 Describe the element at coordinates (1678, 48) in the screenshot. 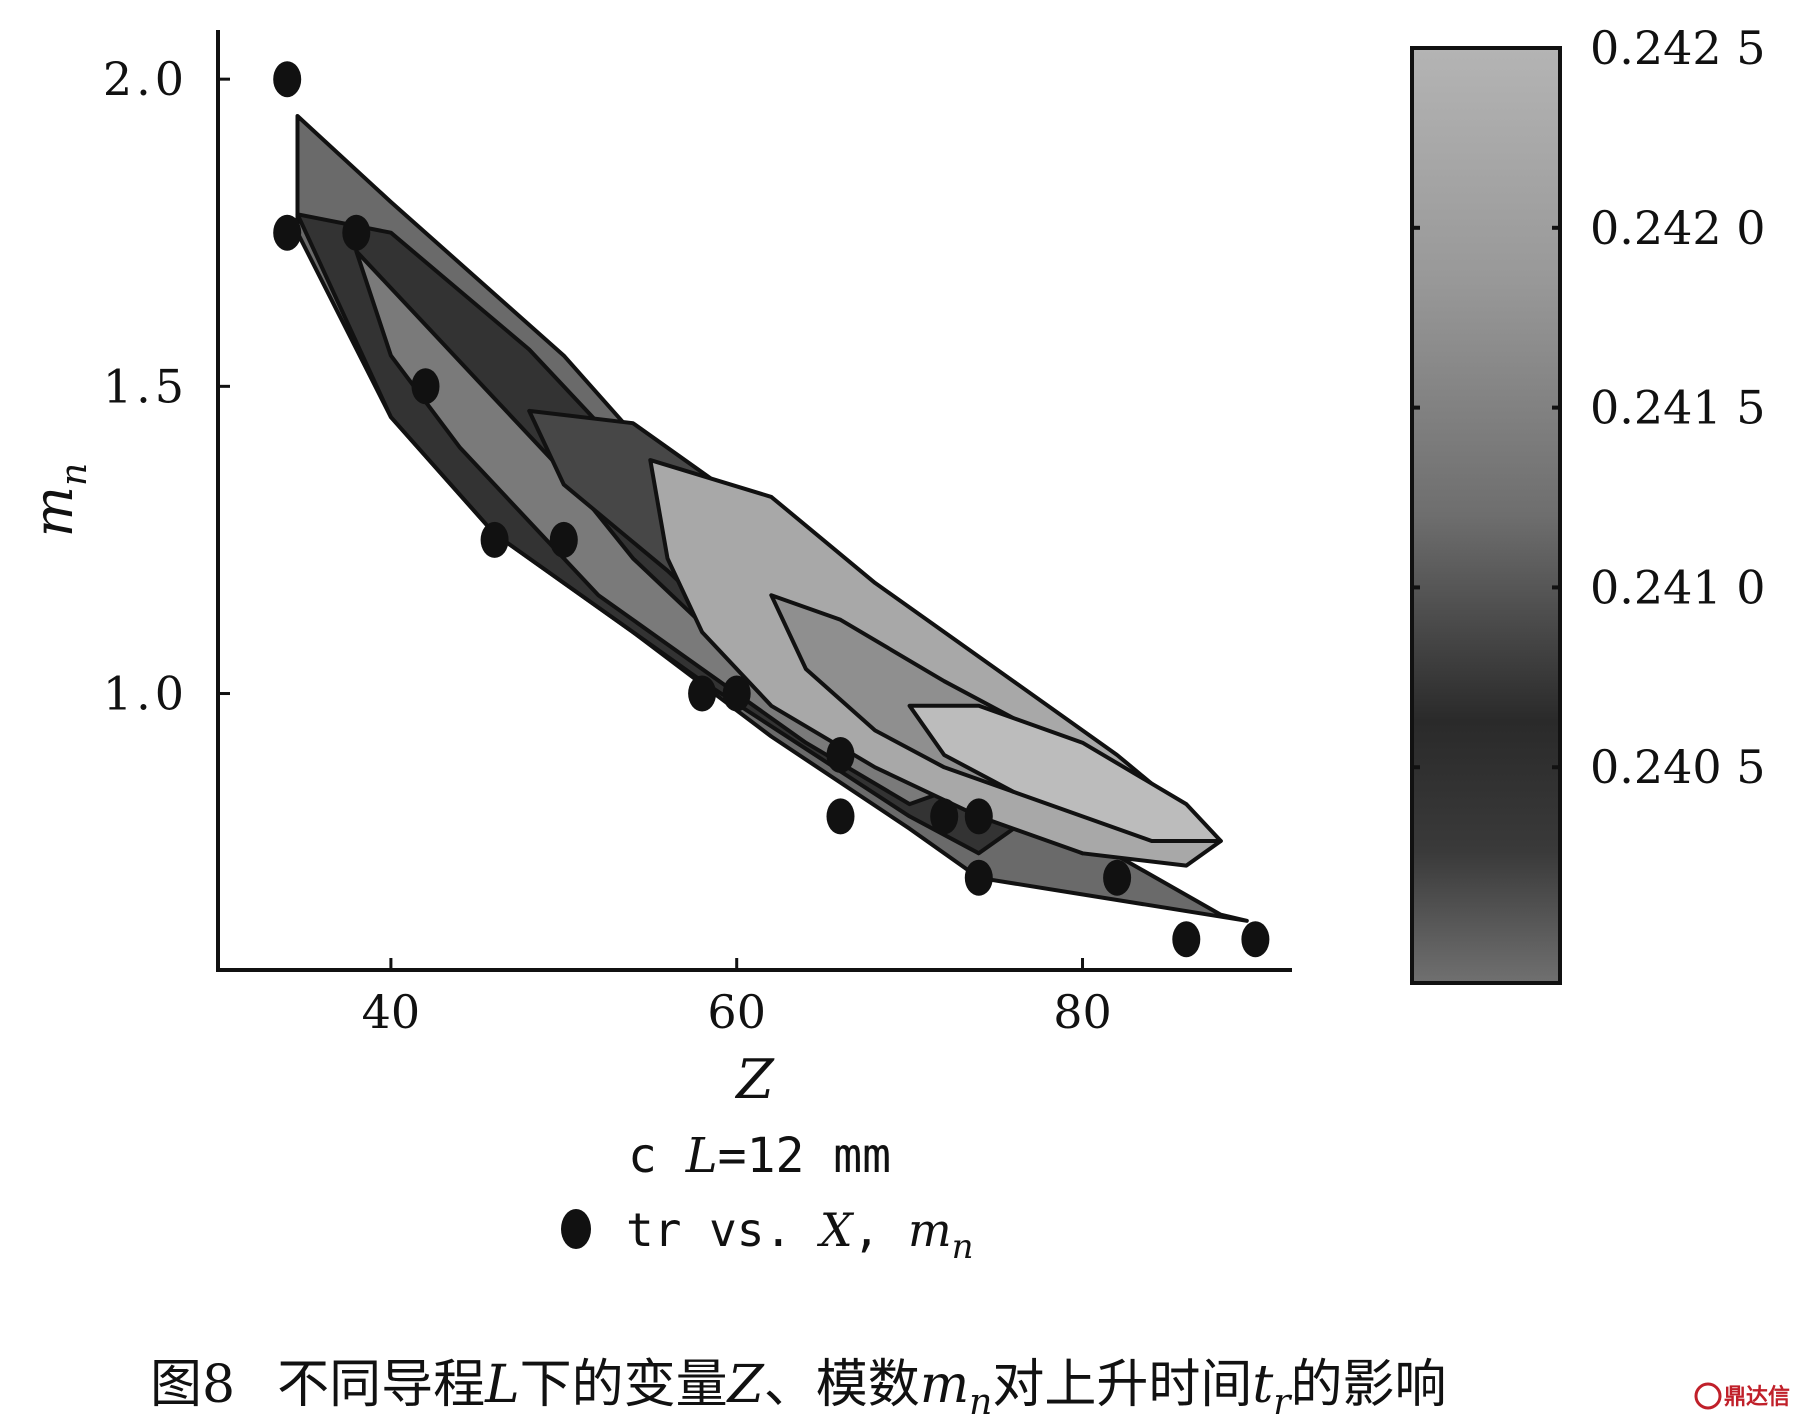

I see `colorbar-tick-label: 0.242 5` at that location.